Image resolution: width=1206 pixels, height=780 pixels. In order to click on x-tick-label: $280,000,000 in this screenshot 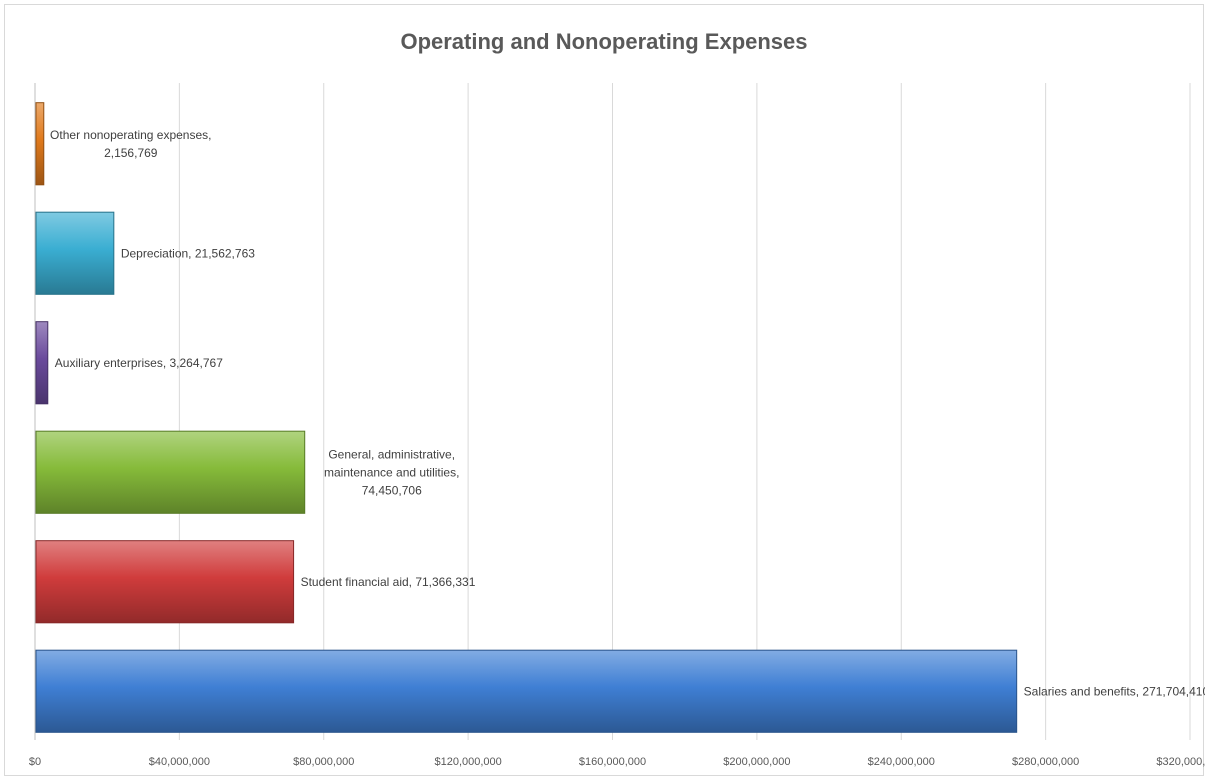, I will do `click(1045, 762)`.